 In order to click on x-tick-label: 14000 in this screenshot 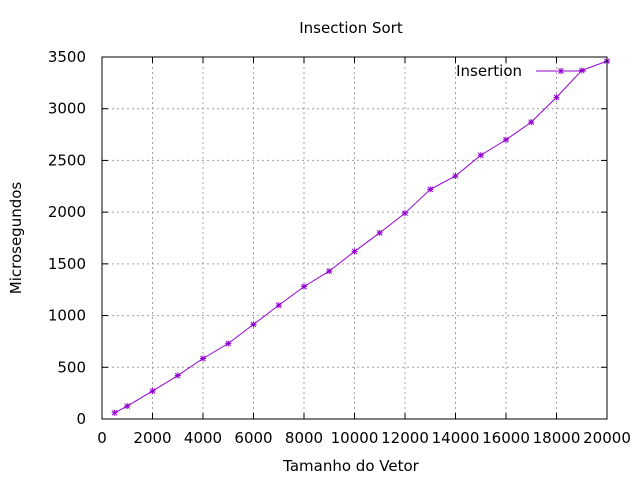, I will do `click(456, 438)`.